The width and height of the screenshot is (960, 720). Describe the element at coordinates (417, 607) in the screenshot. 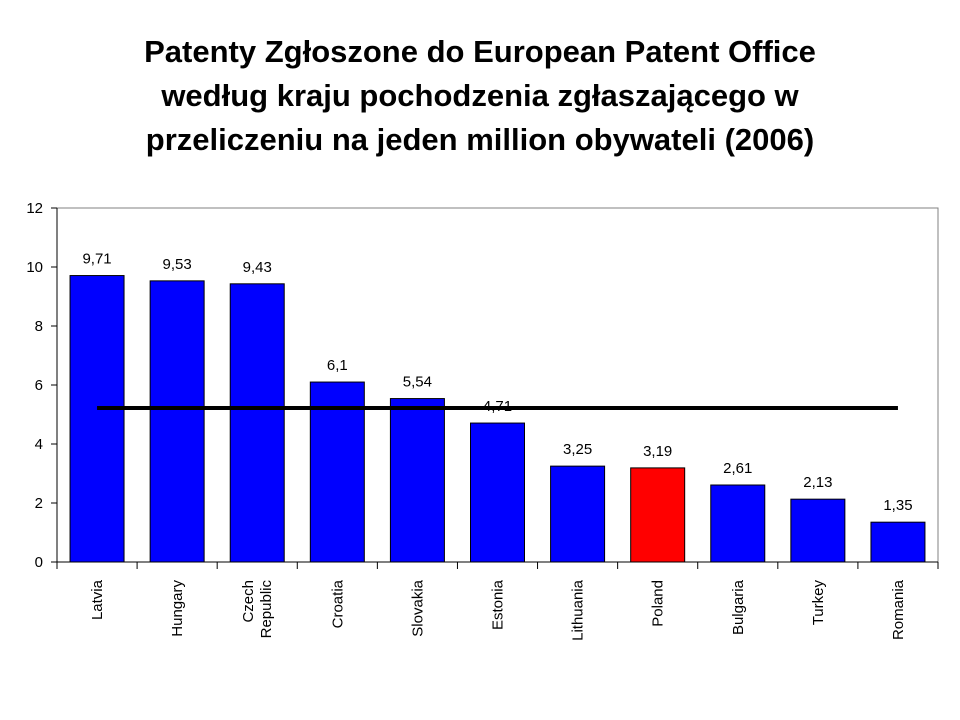

I see `x-category-label: Slovakia` at that location.